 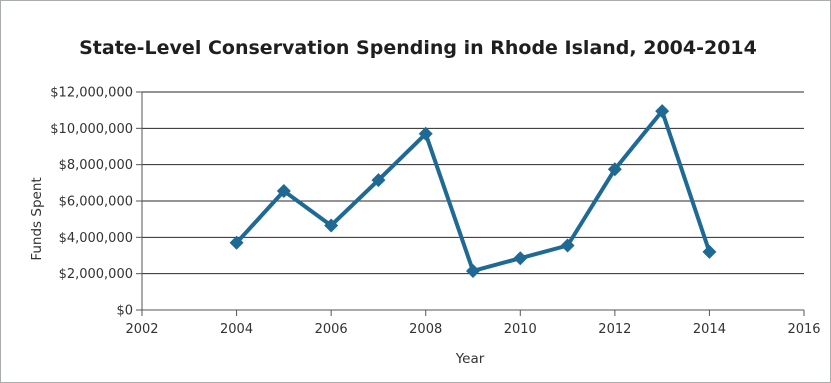 What do you see at coordinates (124, 311) in the screenshot?
I see `y-tick-label: $0` at bounding box center [124, 311].